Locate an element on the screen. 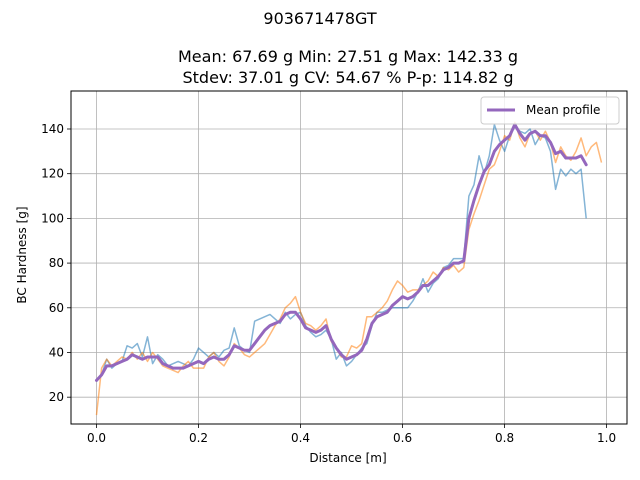 This screenshot has height=480, width=640. legend-label-mean-profile: Mean profile is located at coordinates (563, 110).